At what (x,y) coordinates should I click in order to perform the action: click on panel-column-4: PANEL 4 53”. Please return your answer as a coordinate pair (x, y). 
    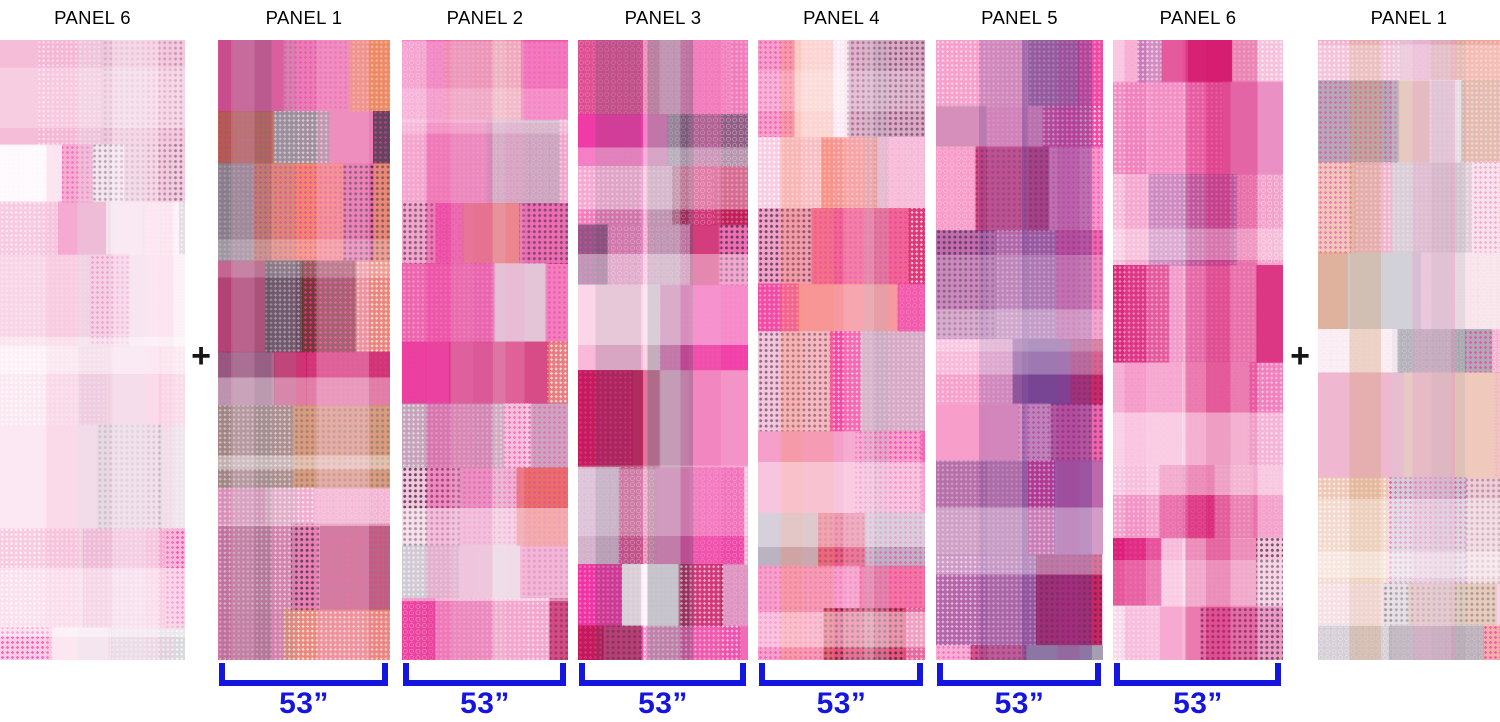
    Looking at the image, I should click on (841, 363).